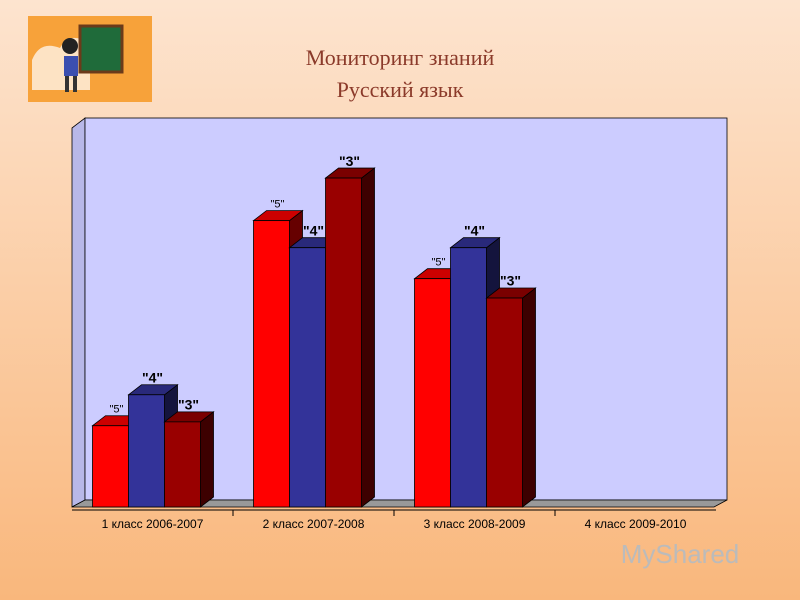  I want to click on x-tick-label: 4 класс 2009-2010, so click(636, 524).